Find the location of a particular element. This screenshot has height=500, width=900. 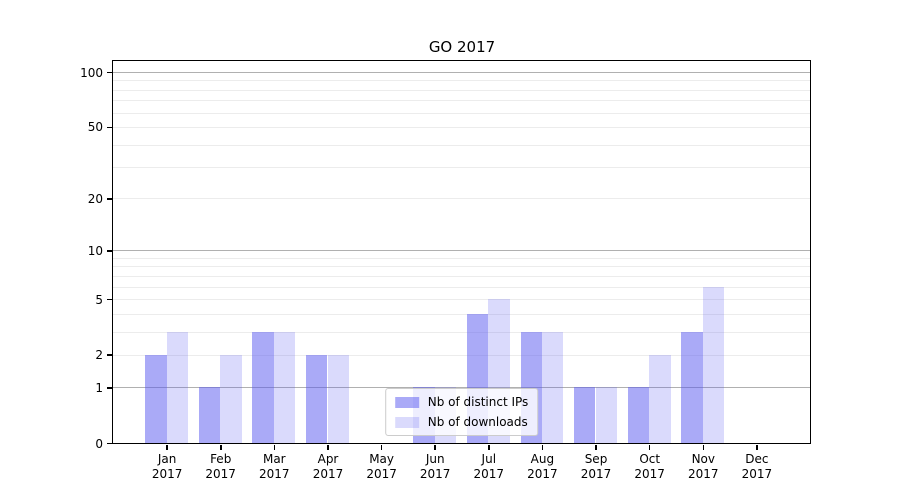

bar-distinct-ips-feb is located at coordinates (209, 415).